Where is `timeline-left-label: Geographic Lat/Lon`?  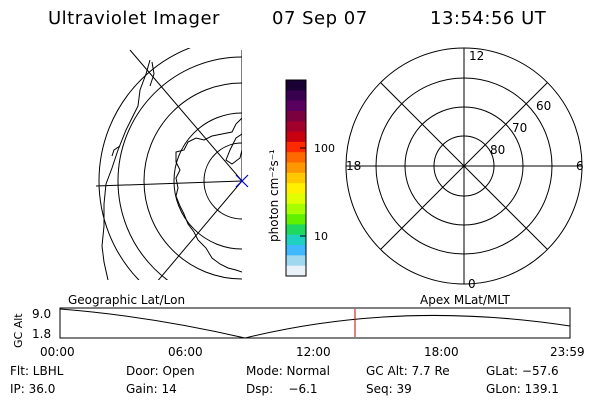
timeline-left-label: Geographic Lat/Lon is located at coordinates (126, 300).